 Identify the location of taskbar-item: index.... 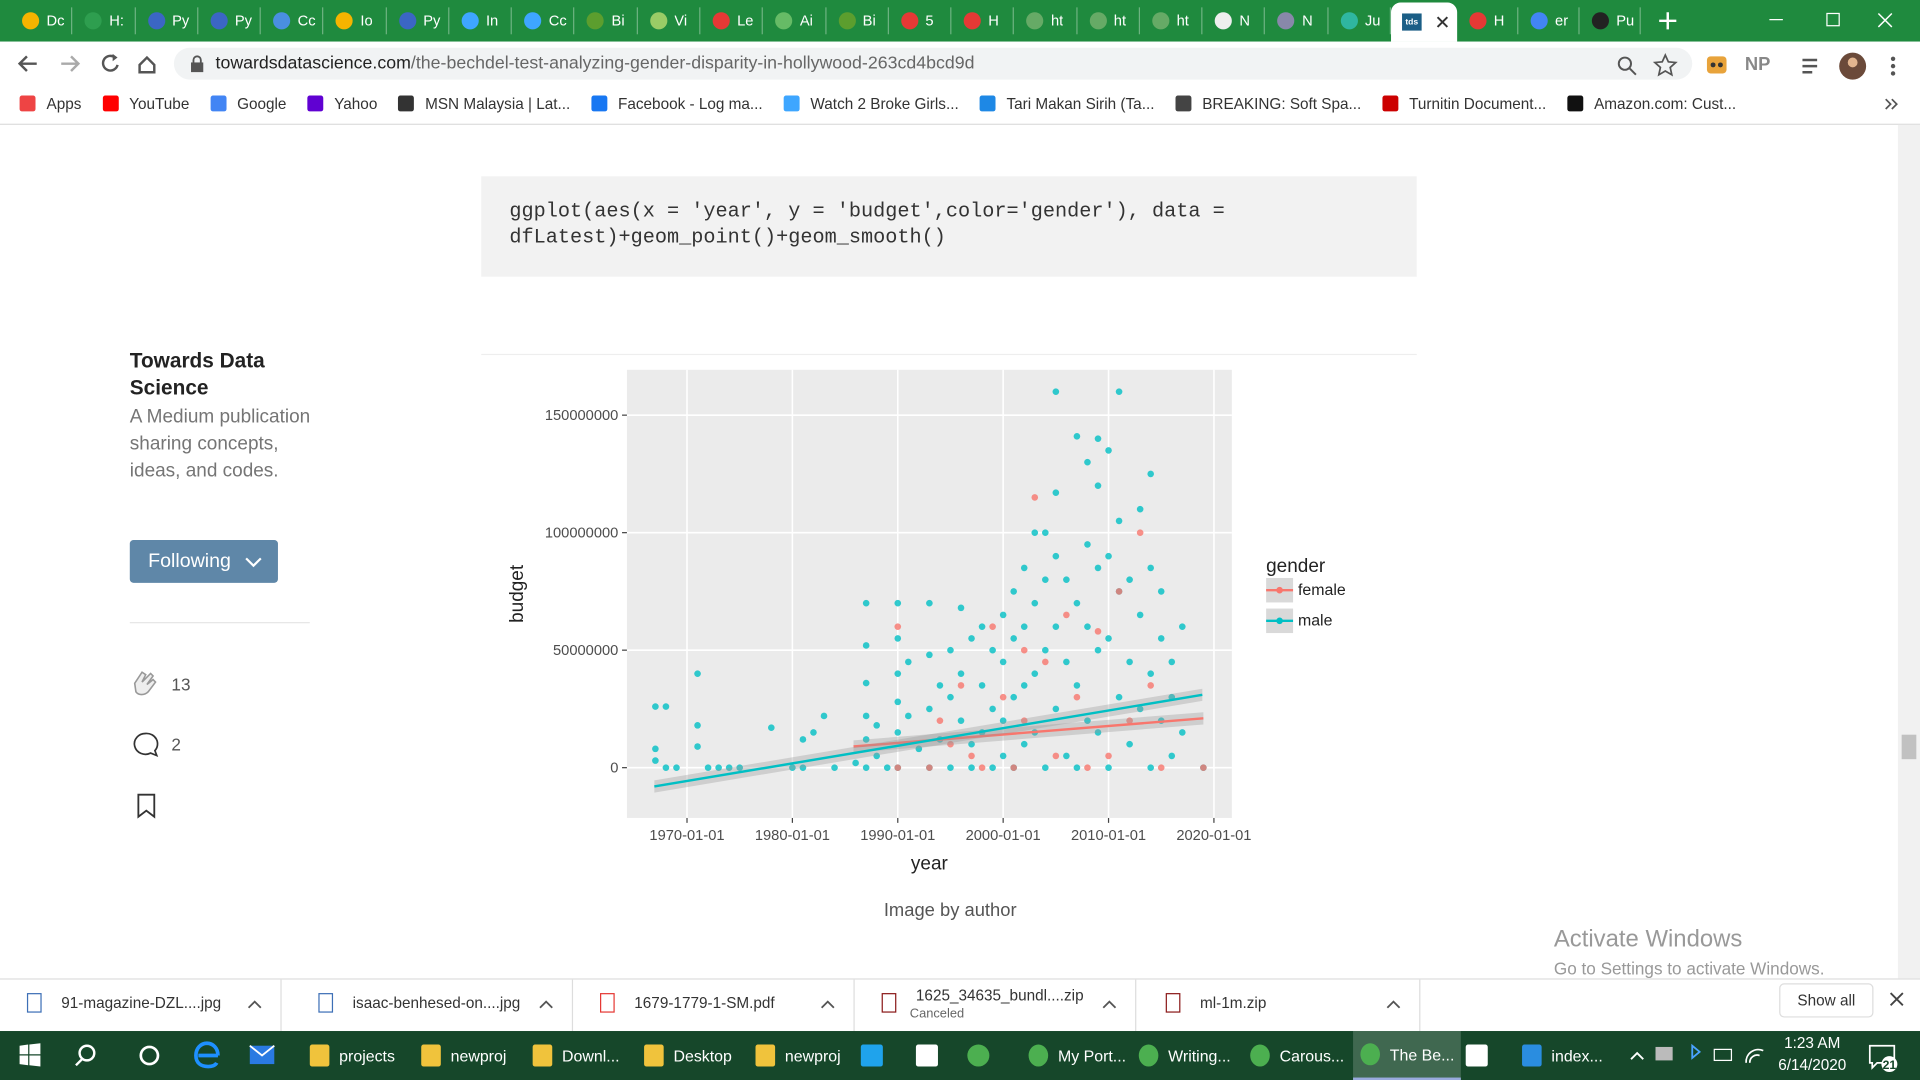
(1564, 1055).